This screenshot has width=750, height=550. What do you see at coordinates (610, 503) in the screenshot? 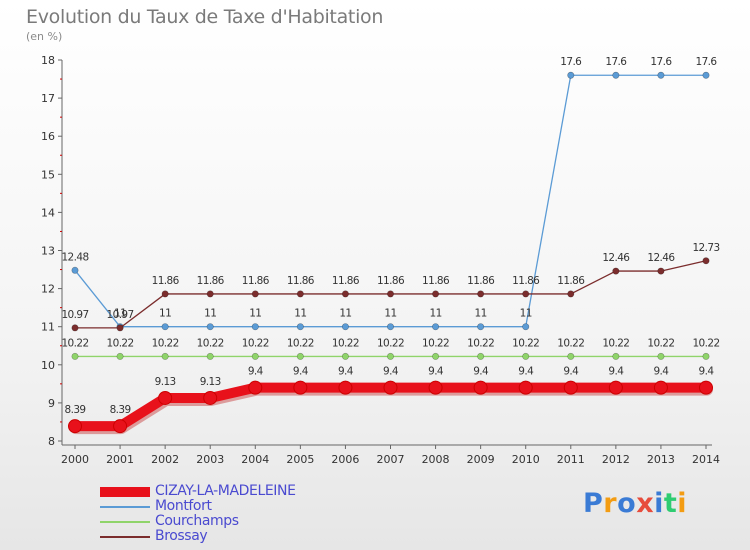
I see `logo-letter: r` at bounding box center [610, 503].